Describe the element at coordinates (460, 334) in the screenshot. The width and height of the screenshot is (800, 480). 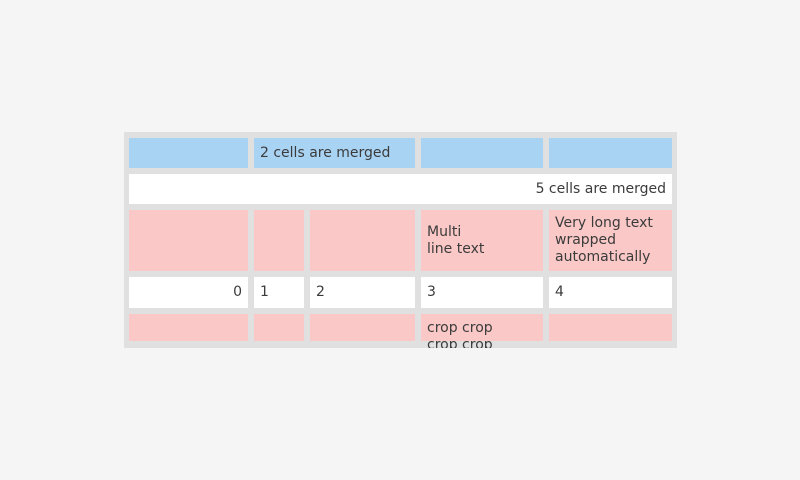
I see `crop-text-label: crop crop crop crop` at that location.